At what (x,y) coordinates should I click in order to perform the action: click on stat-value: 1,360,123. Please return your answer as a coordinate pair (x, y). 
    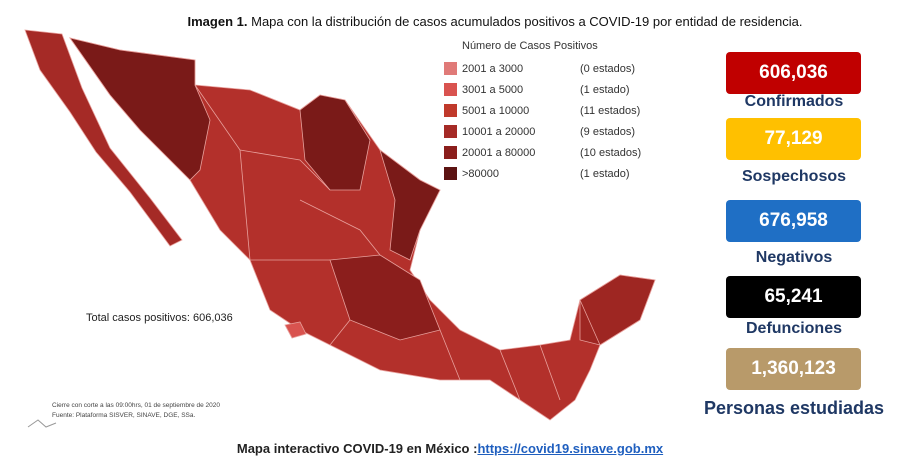
    Looking at the image, I should click on (793, 369).